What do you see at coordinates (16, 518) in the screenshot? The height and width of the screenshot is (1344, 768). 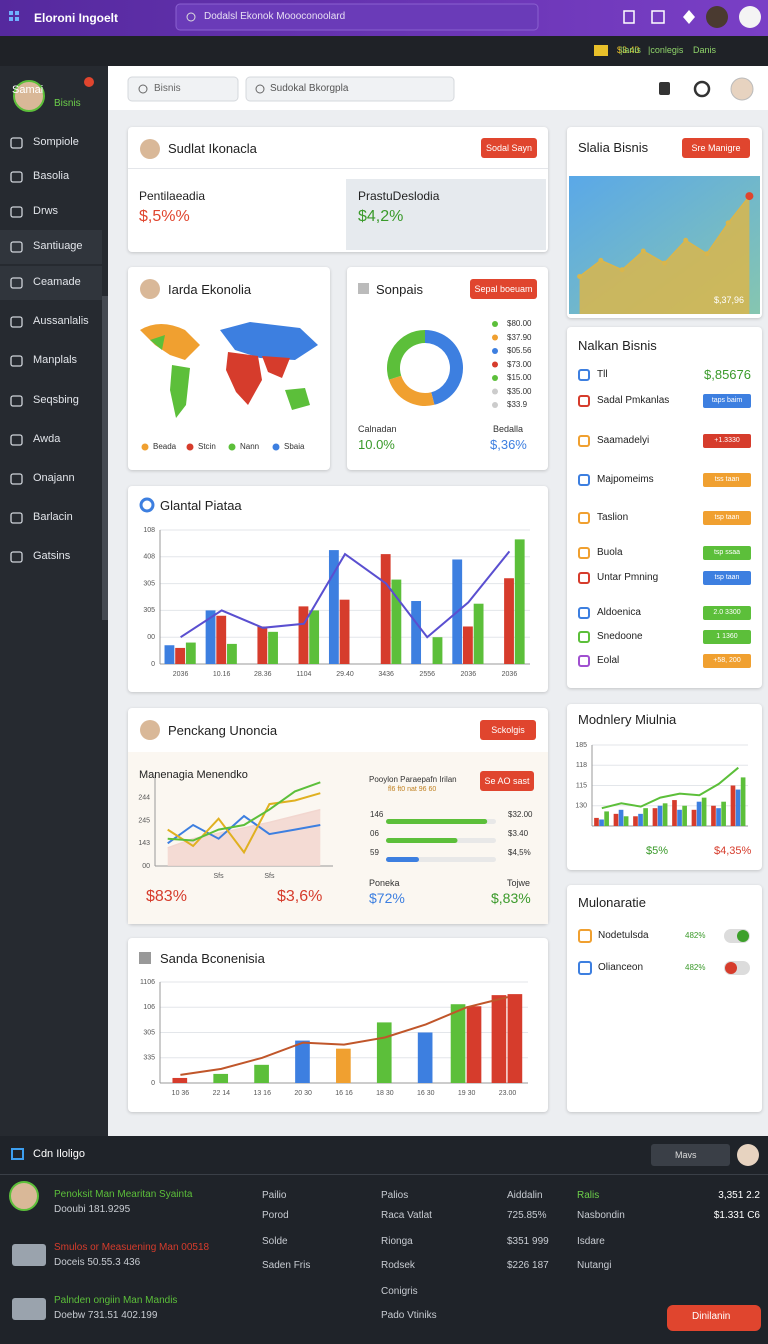 I see `menu-icon` at bounding box center [16, 518].